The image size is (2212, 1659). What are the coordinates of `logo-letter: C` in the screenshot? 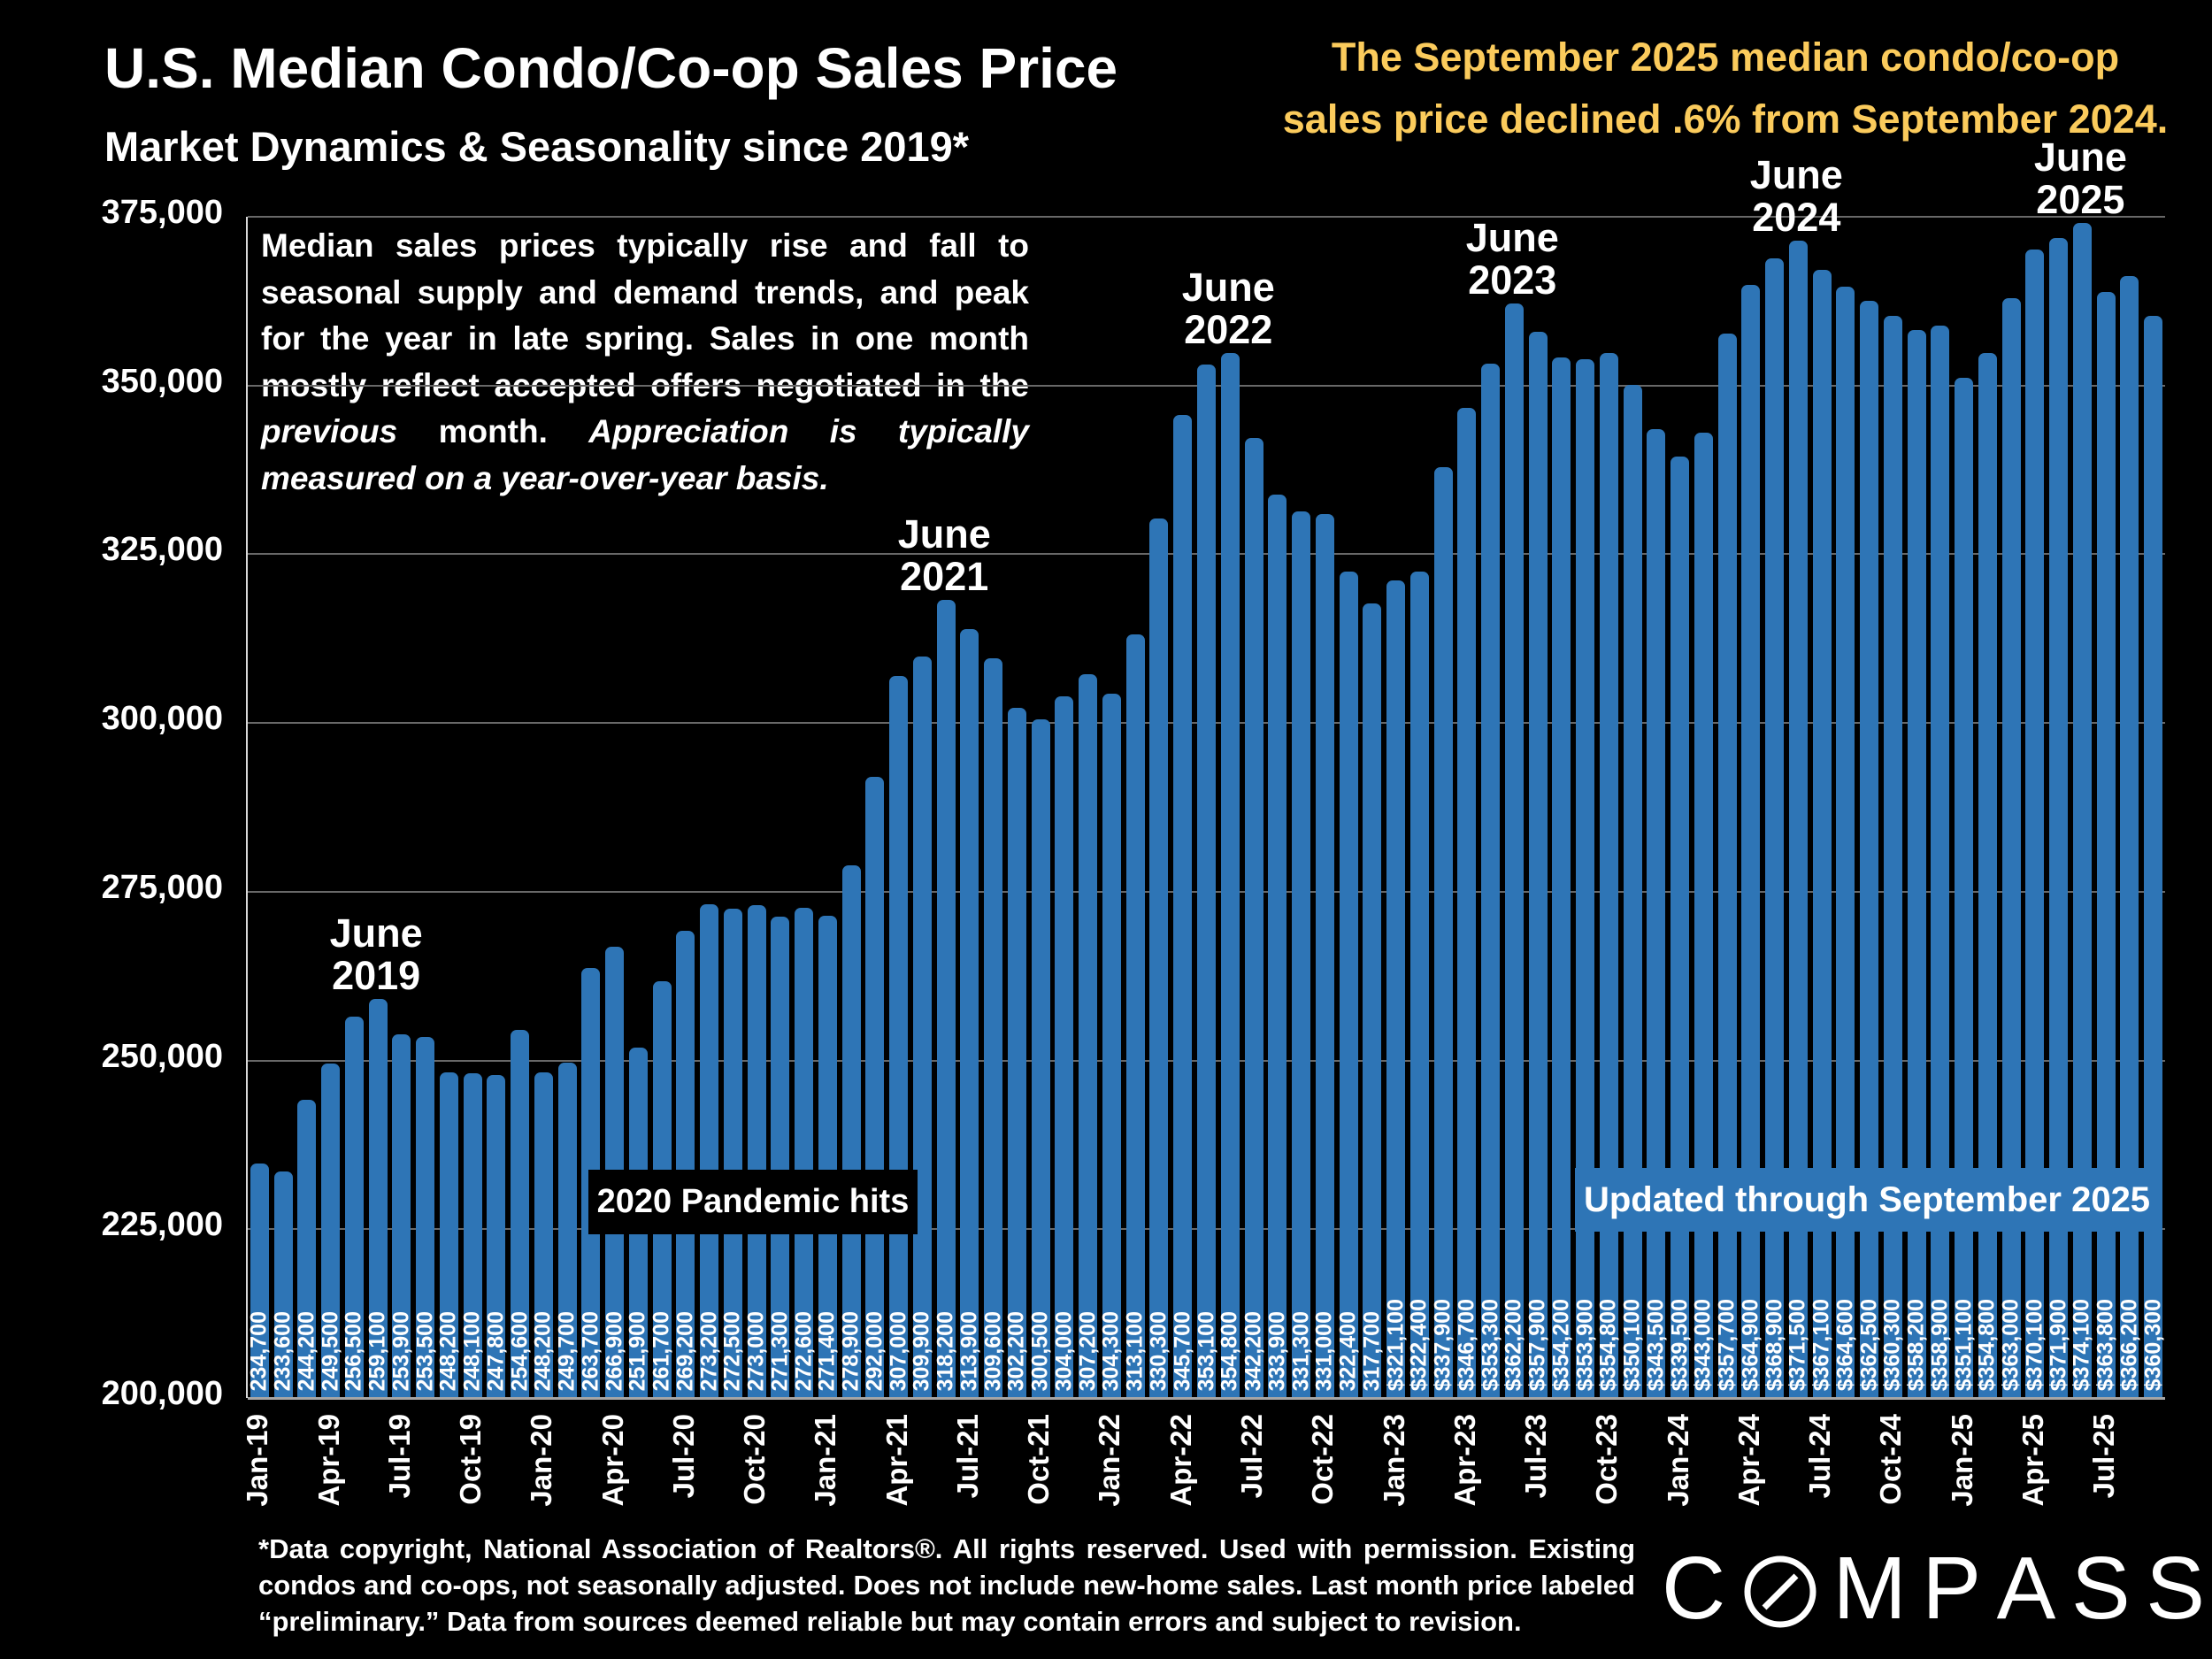 It's located at (1695, 1589).